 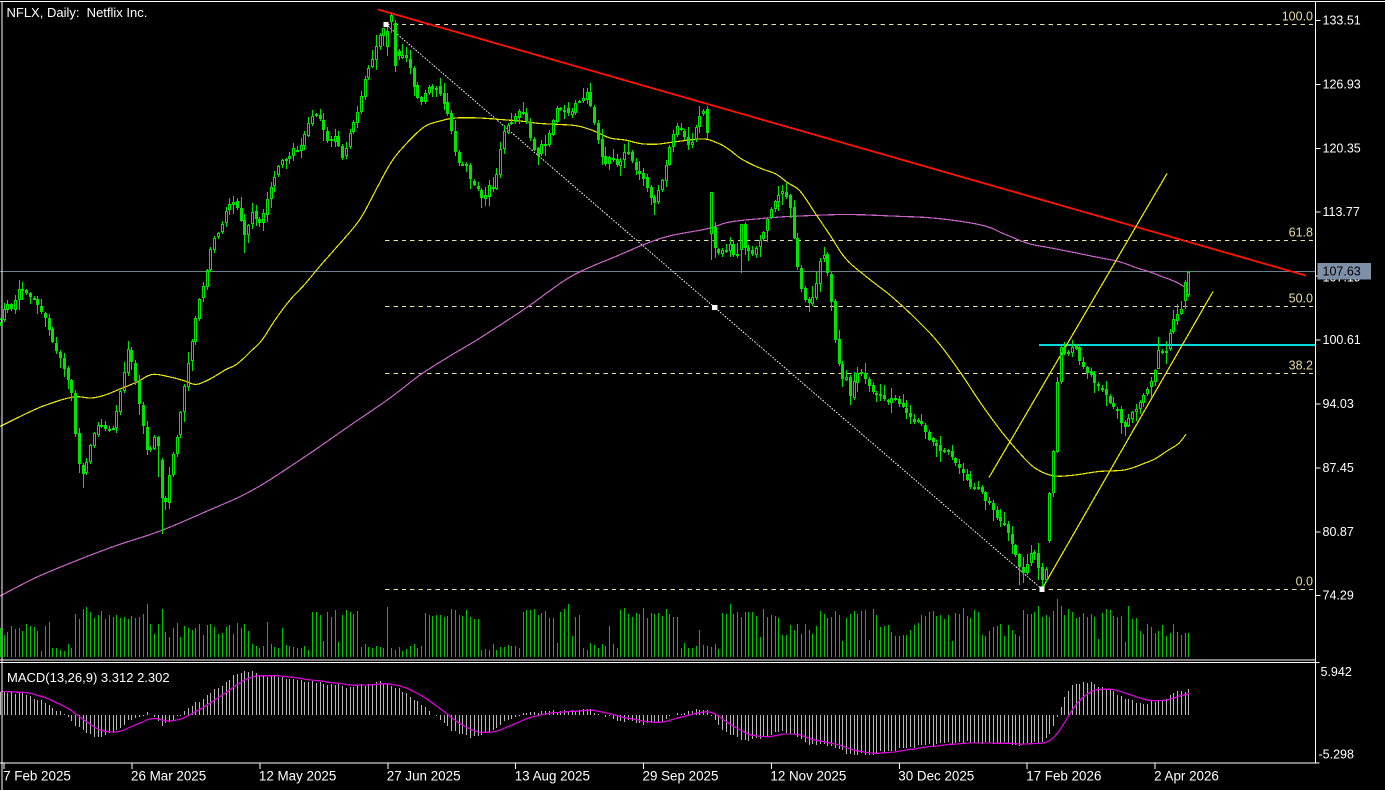 I want to click on svg-text: 2 Apr 2026, so click(x=1186, y=776).